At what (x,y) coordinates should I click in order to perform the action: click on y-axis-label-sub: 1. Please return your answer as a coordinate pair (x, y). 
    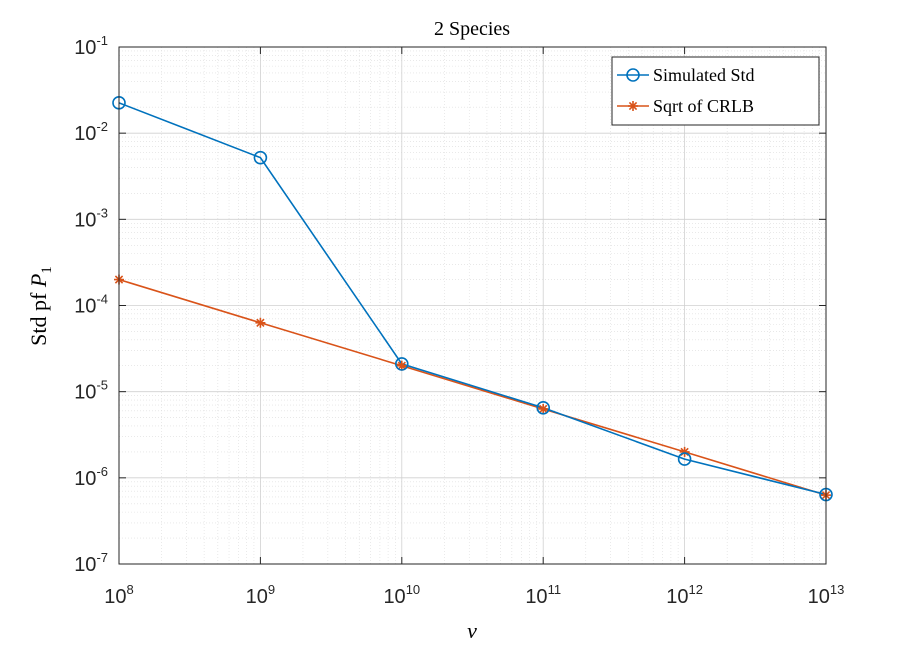
    Looking at the image, I should click on (47, 270).